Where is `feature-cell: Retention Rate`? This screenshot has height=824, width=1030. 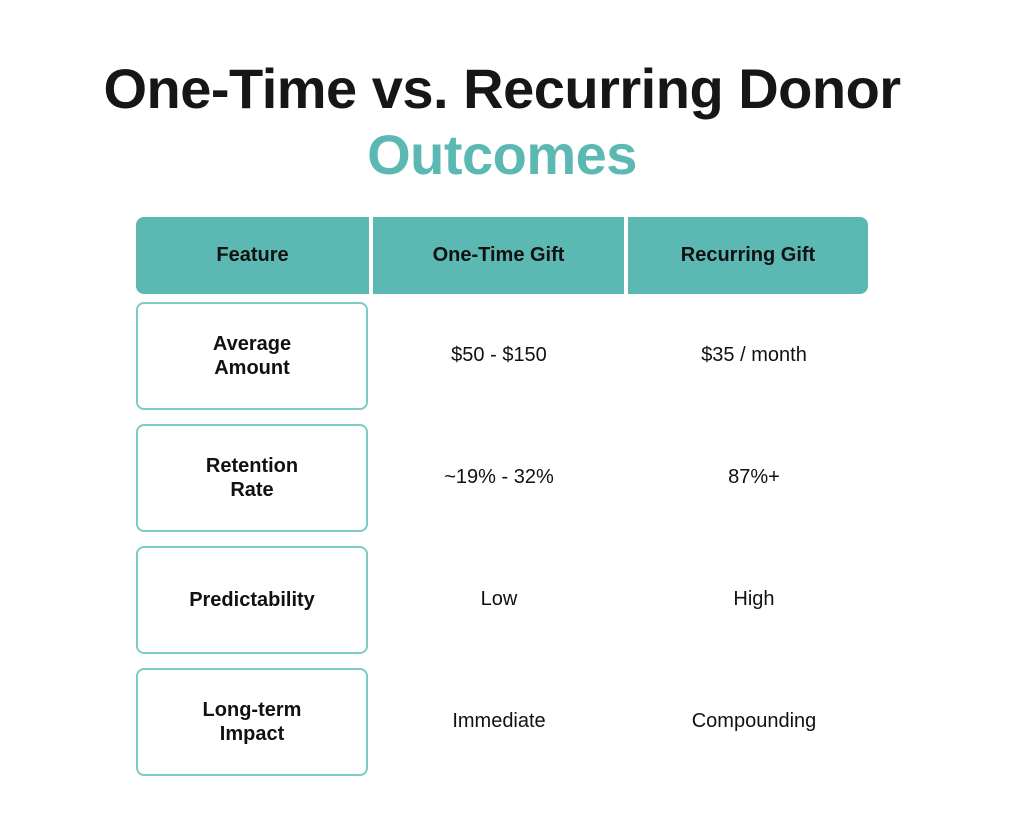 feature-cell: Retention Rate is located at coordinates (252, 478).